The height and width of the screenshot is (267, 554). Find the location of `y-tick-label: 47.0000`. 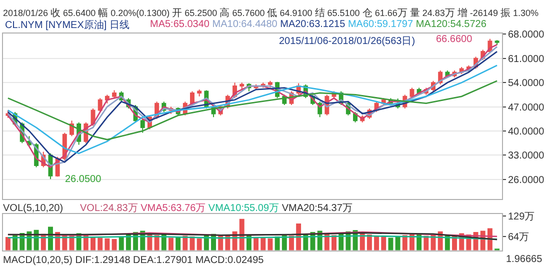

y-tick-label: 47.0000 is located at coordinates (526, 108).